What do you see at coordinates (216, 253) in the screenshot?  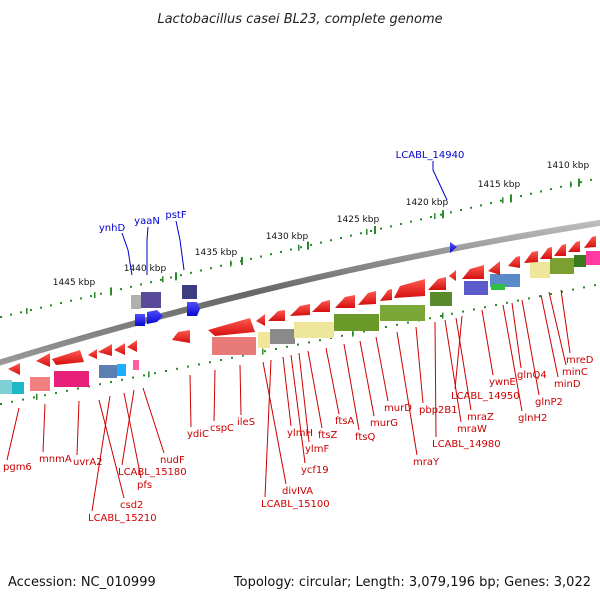 I see `scale-tick-label: 1435 kbp` at bounding box center [216, 253].